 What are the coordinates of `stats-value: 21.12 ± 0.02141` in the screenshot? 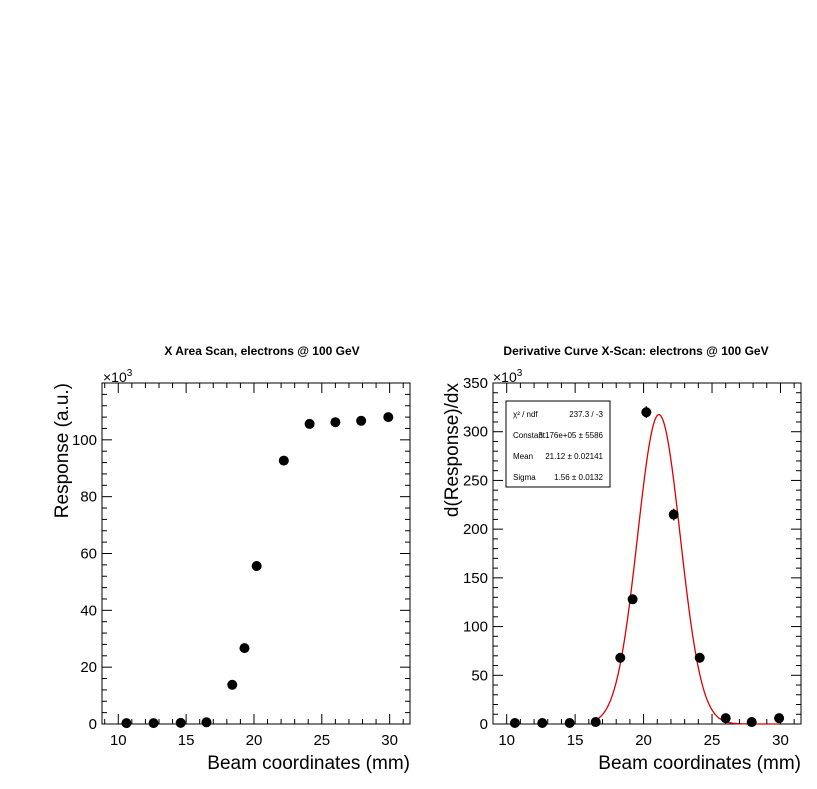 It's located at (574, 456).